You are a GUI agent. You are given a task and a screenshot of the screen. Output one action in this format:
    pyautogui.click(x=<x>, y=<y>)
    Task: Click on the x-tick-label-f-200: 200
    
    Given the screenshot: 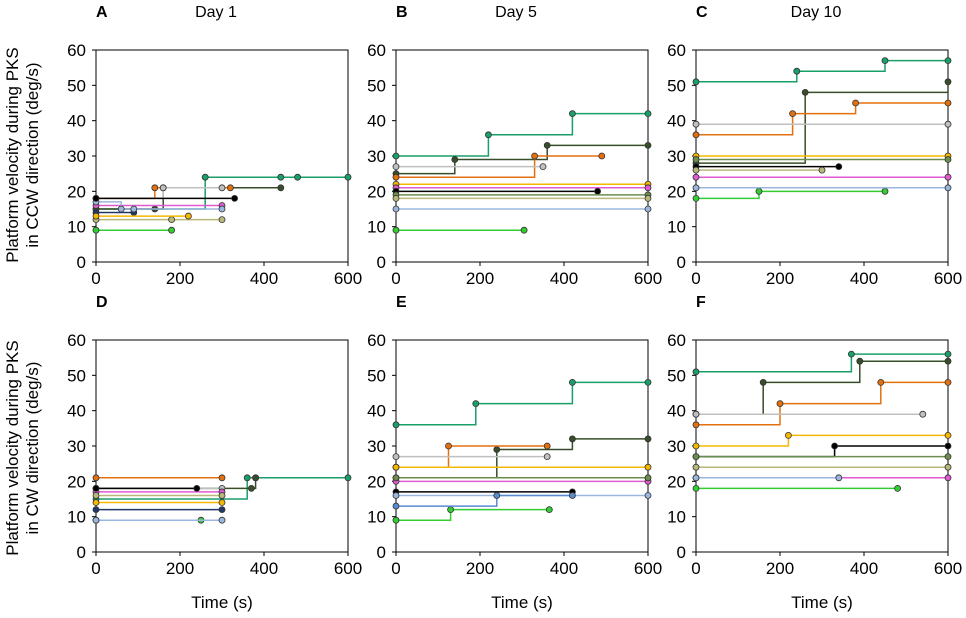 What is the action you would take?
    pyautogui.click(x=780, y=568)
    